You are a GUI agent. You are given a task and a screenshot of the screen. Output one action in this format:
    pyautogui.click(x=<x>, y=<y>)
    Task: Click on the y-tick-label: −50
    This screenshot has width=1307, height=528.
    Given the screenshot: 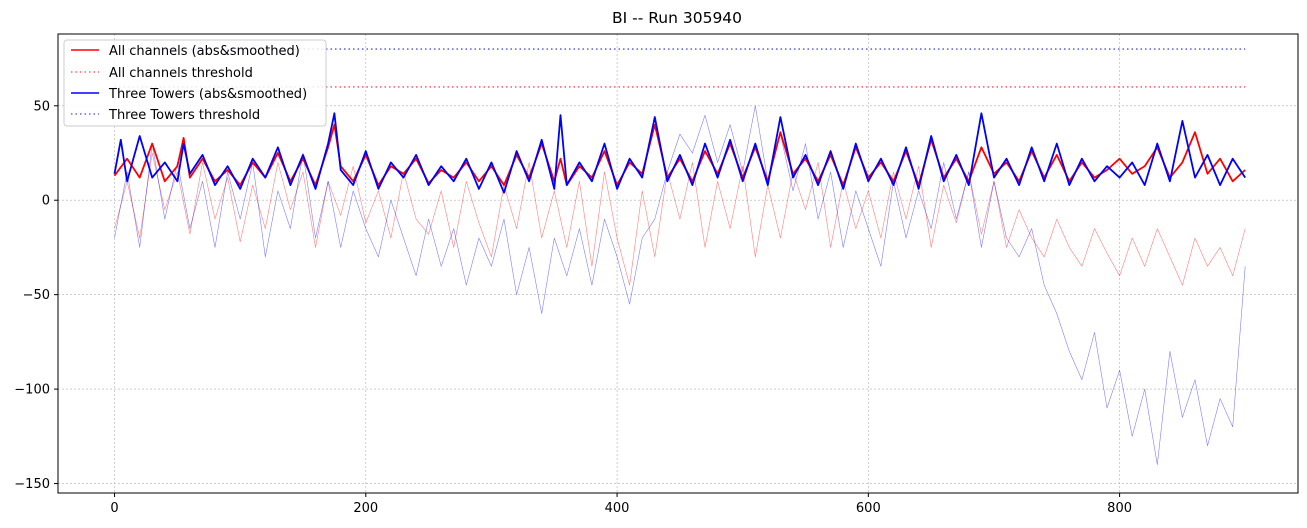 What is the action you would take?
    pyautogui.click(x=36, y=295)
    